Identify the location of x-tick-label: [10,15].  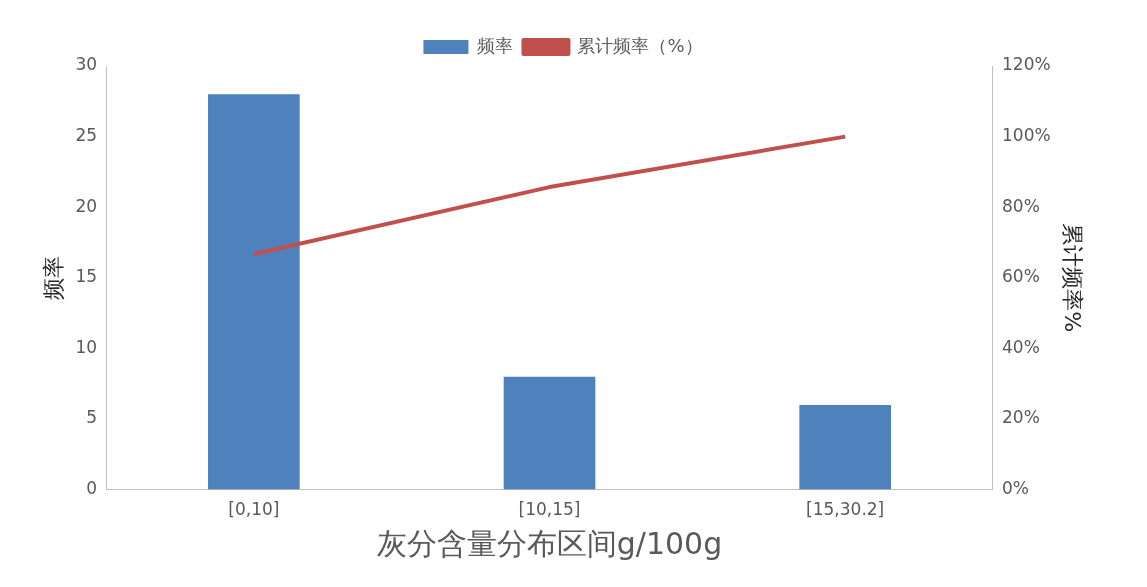
(549, 509).